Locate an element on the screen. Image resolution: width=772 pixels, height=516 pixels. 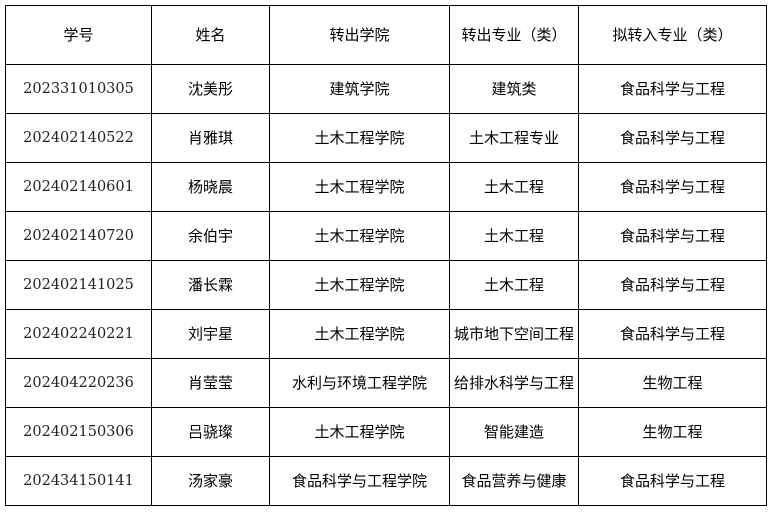
table-row: 202402140522 肖雅琪 土木工程学院 土木工程专业 食品科学与工程 is located at coordinates (386, 138).